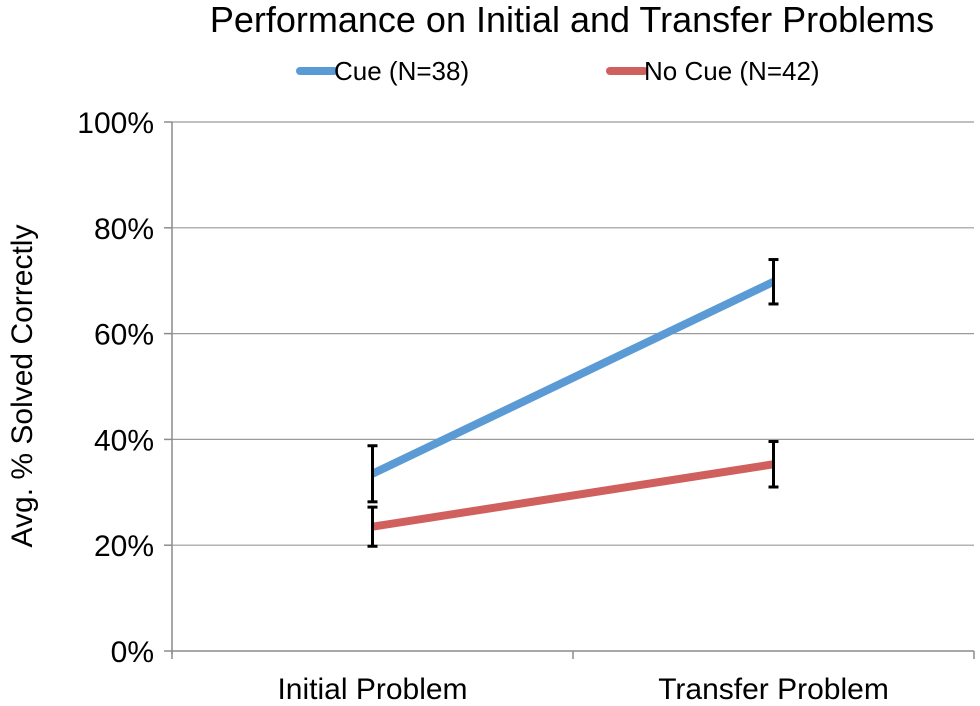  What do you see at coordinates (132, 652) in the screenshot?
I see `y-tick-label: 0%` at bounding box center [132, 652].